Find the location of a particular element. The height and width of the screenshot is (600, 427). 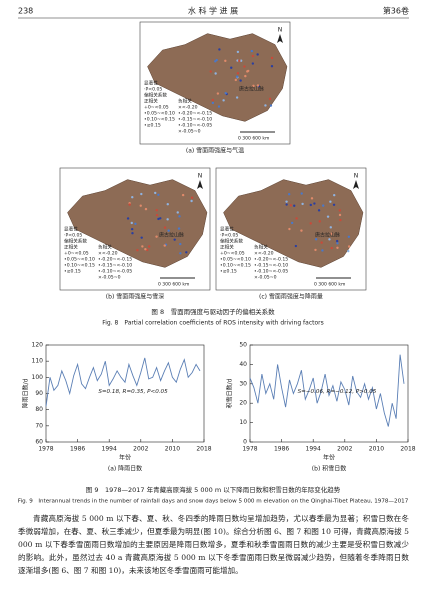

x-axis-label: 年份 is located at coordinates (329, 458).